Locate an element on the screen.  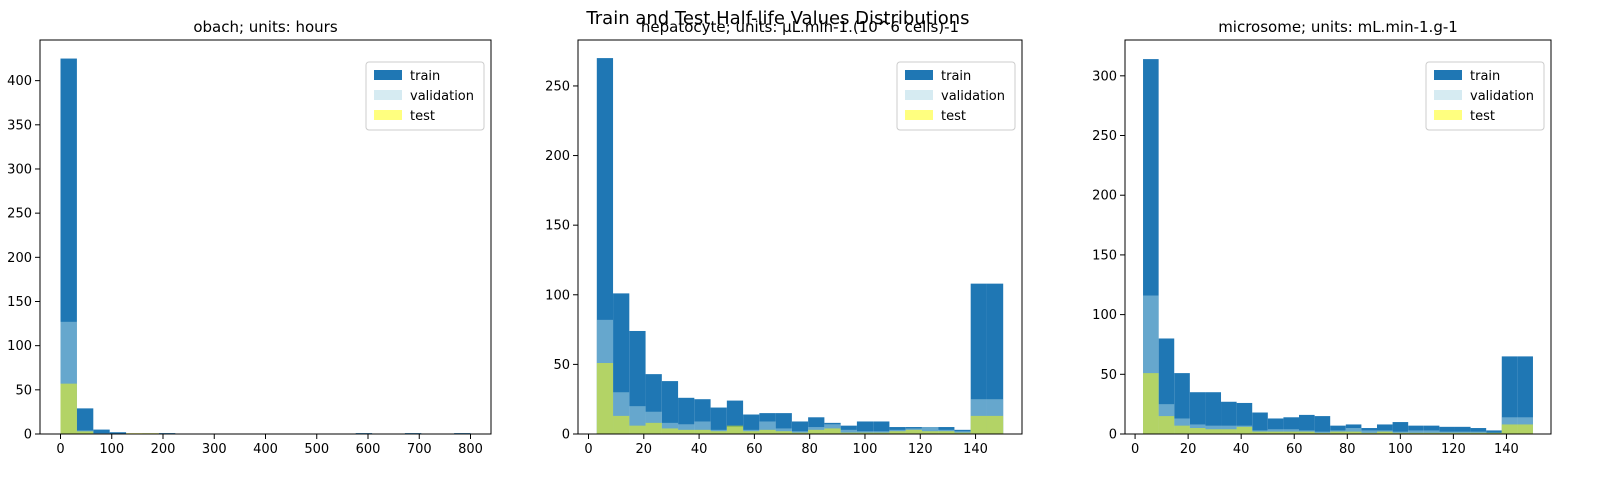
x-tick-label: 40 is located at coordinates (1241, 449).